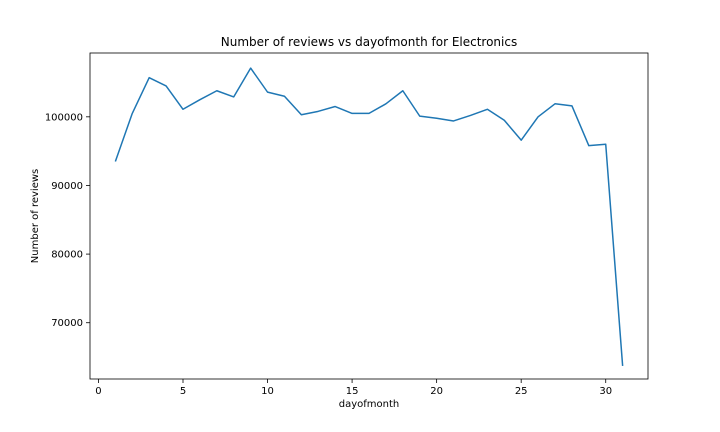 Image resolution: width=720 pixels, height=432 pixels. Describe the element at coordinates (369, 404) in the screenshot. I see `x-axis-label: dayofmonth` at that location.